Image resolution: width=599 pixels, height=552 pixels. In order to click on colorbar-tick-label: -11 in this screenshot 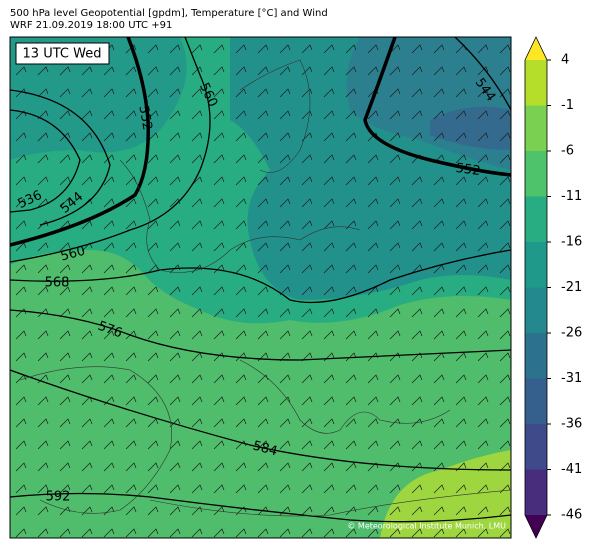, I will do `click(571, 196)`.